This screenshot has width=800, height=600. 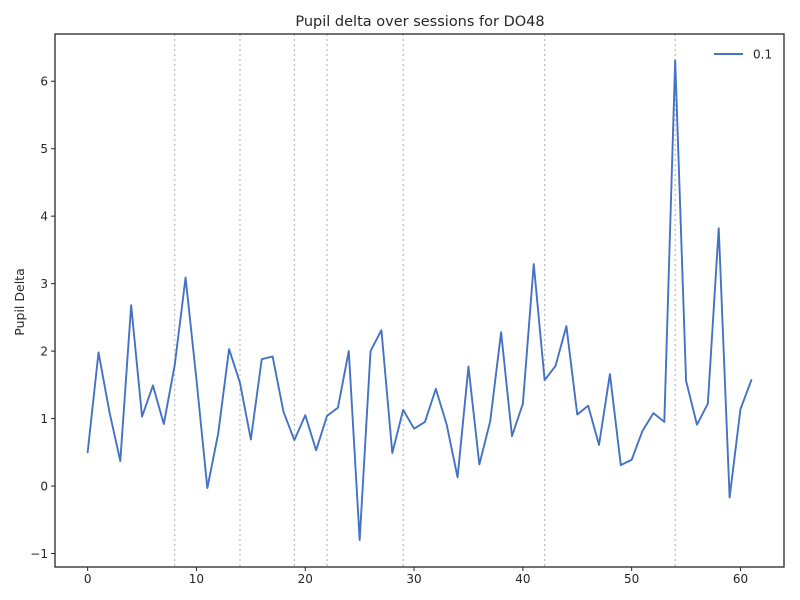 What do you see at coordinates (743, 55) in the screenshot?
I see `legend: 0.1` at bounding box center [743, 55].